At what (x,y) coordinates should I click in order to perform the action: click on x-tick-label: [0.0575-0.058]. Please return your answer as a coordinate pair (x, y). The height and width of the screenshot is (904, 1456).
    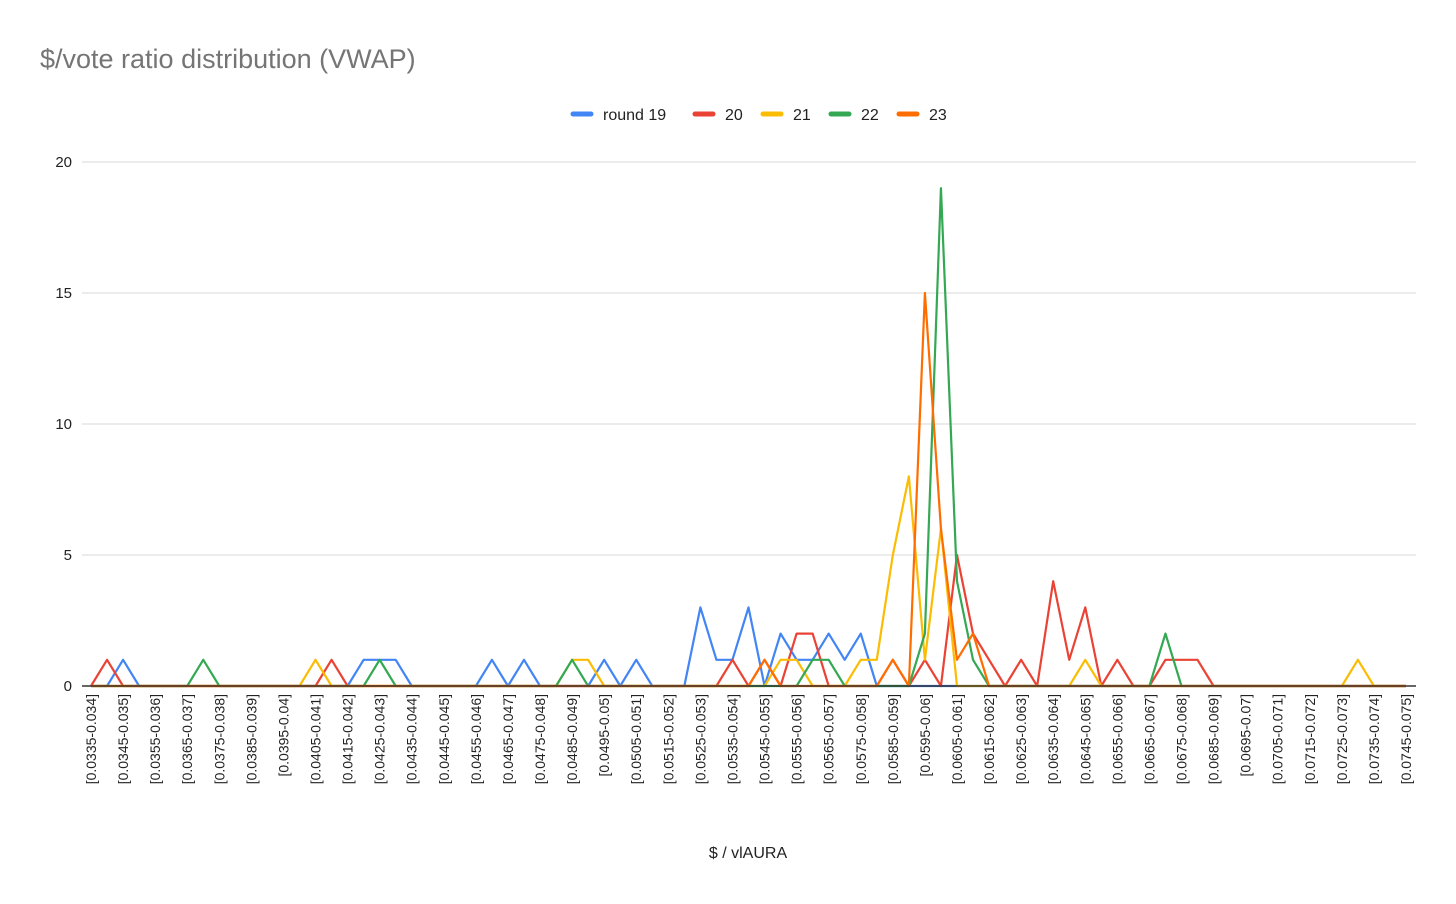
    Looking at the image, I should click on (861, 739).